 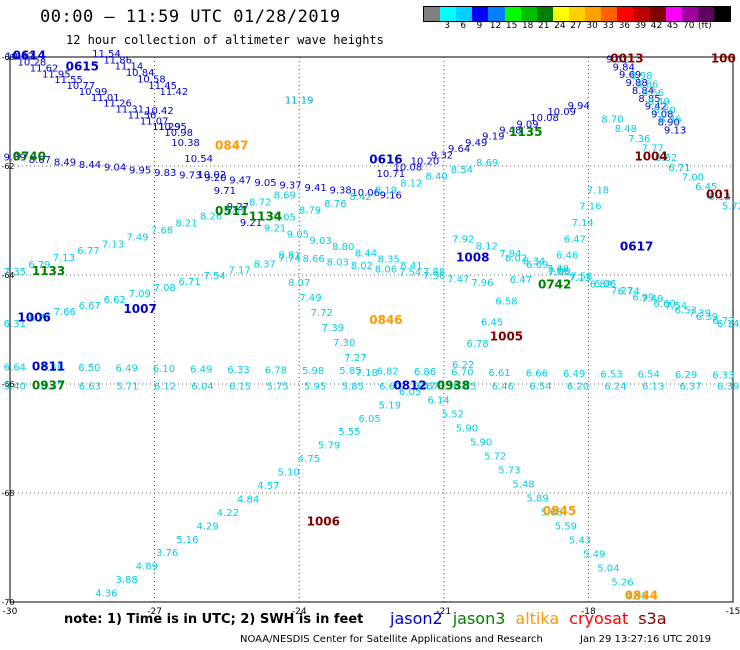 What do you see at coordinates (718, 195) in the screenshot?
I see `pass-time-label: 001` at bounding box center [718, 195].